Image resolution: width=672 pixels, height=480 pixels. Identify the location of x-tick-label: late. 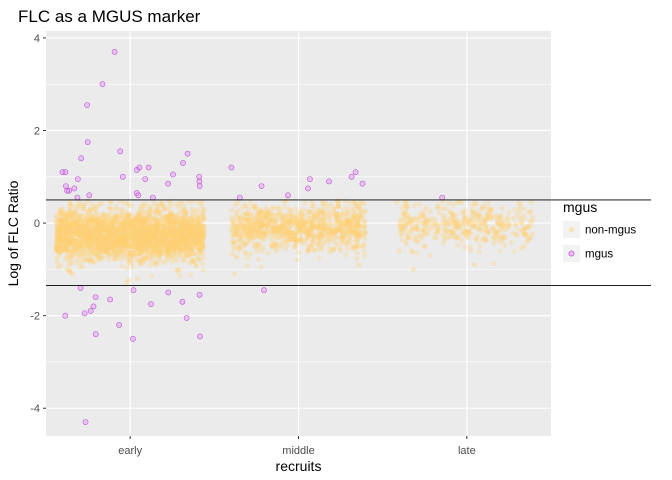
(467, 451).